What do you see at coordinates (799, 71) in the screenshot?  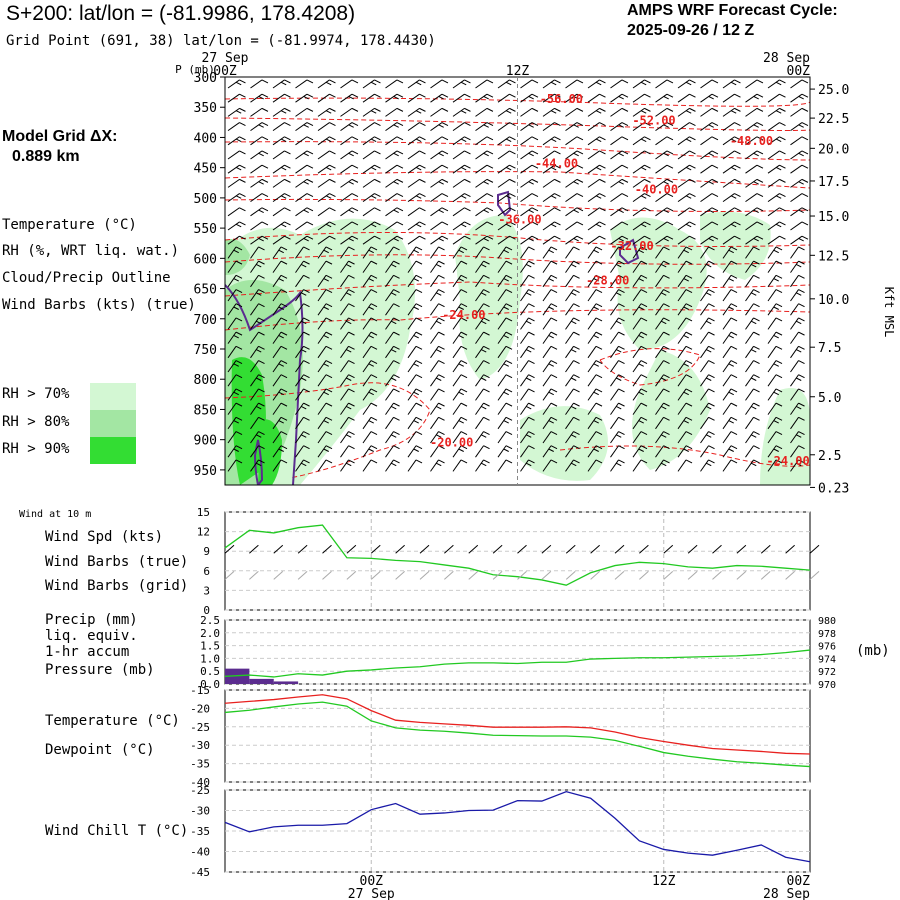 I see `top-time-label: 00Z` at bounding box center [799, 71].